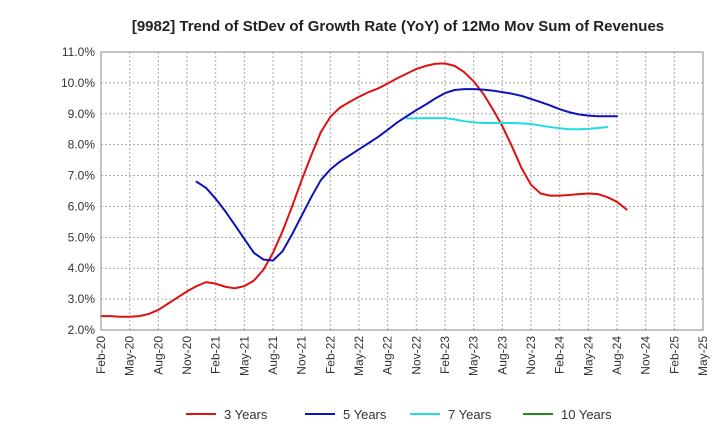  I want to click on x-tick-label: May-23, so click(474, 356).